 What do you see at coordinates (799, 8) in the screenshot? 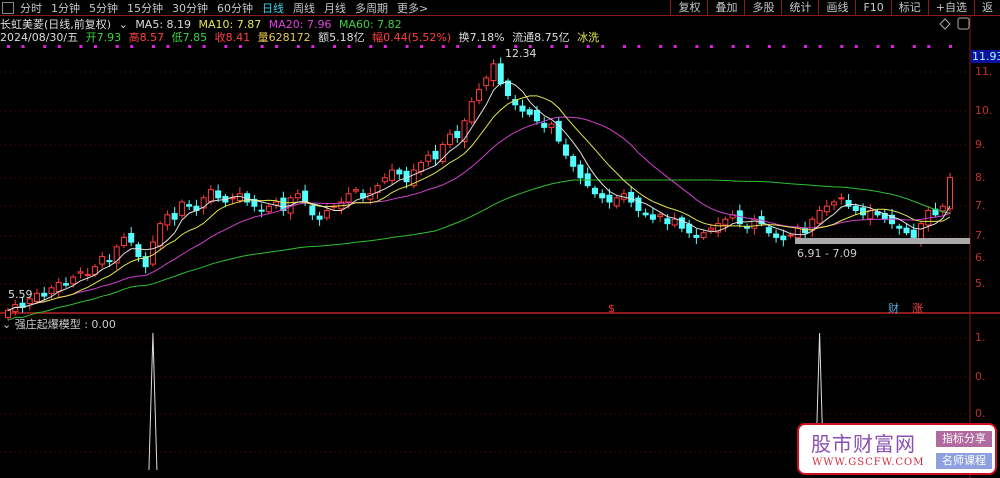
I see `statistics-button: 统计` at bounding box center [799, 8].